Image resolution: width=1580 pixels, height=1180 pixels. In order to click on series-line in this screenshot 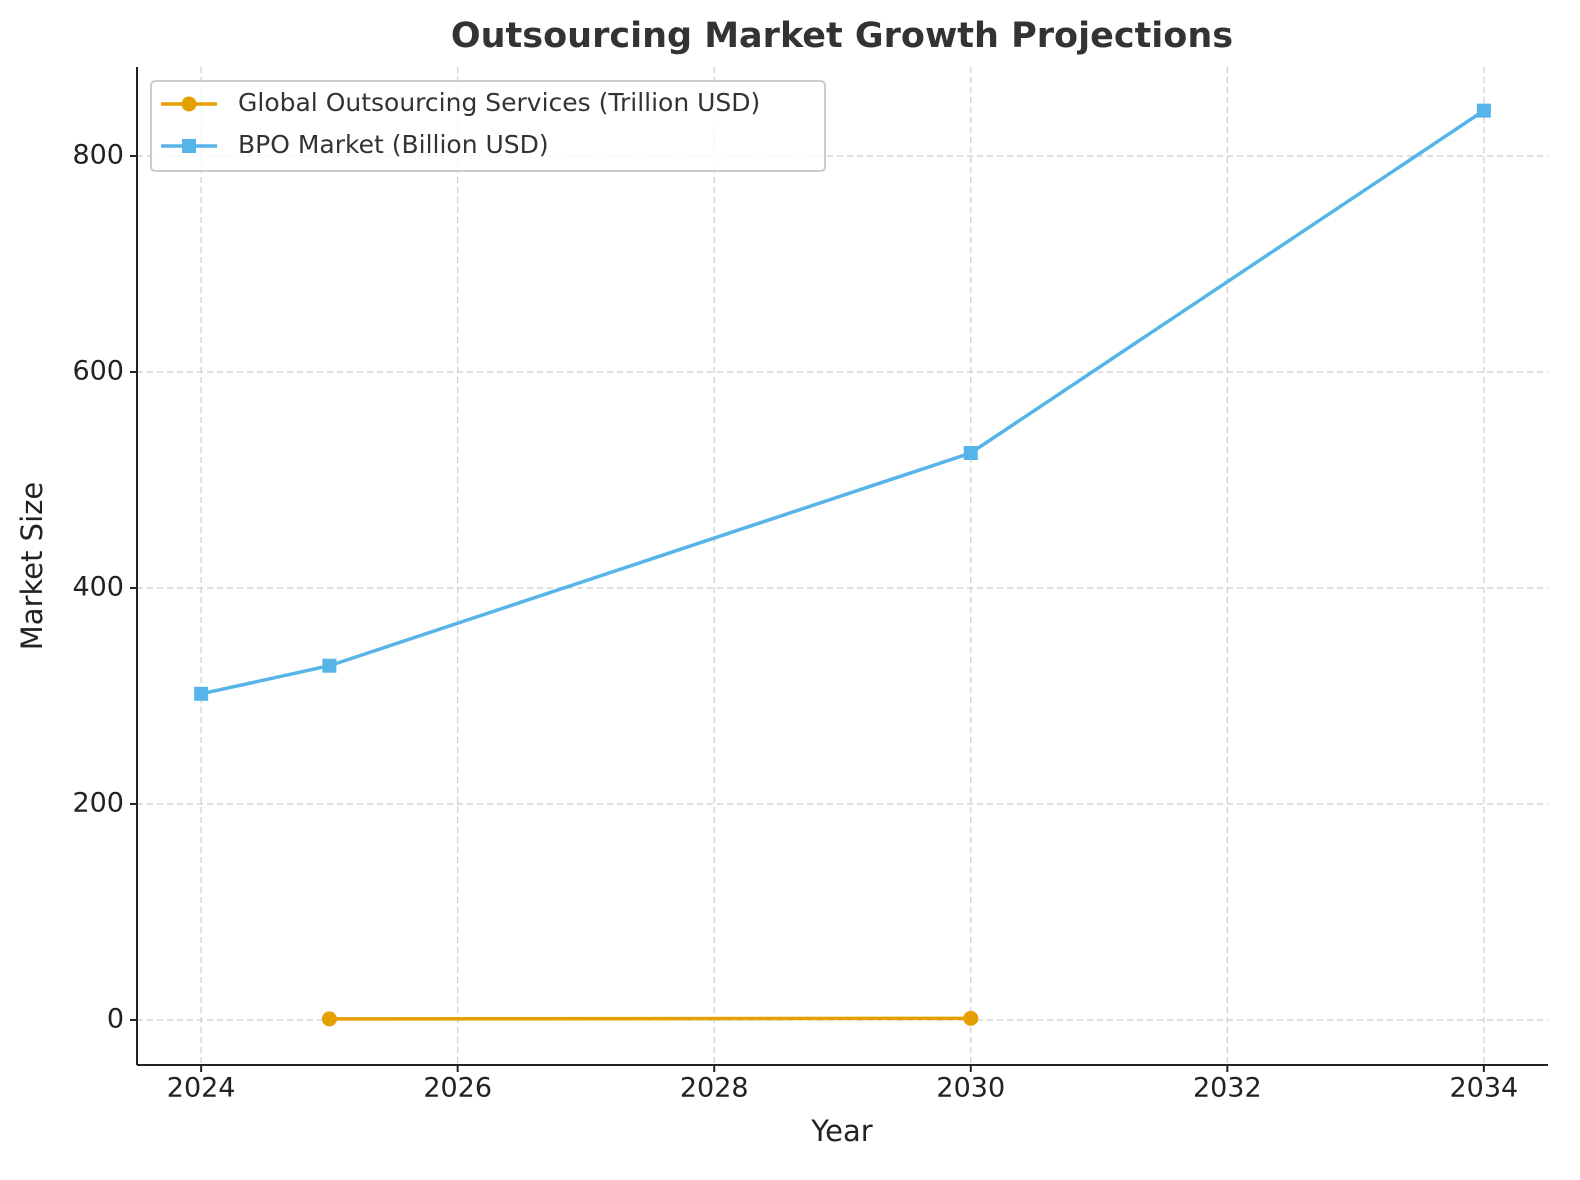, I will do `click(650, 1018)`.